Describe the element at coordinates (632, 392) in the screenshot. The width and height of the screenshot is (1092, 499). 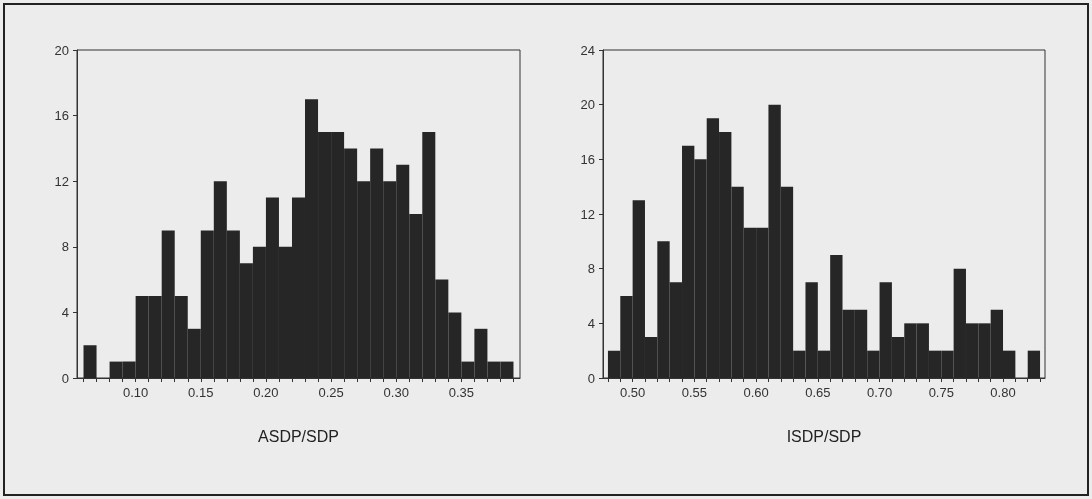
I see `x-tick-label: 0.50` at that location.